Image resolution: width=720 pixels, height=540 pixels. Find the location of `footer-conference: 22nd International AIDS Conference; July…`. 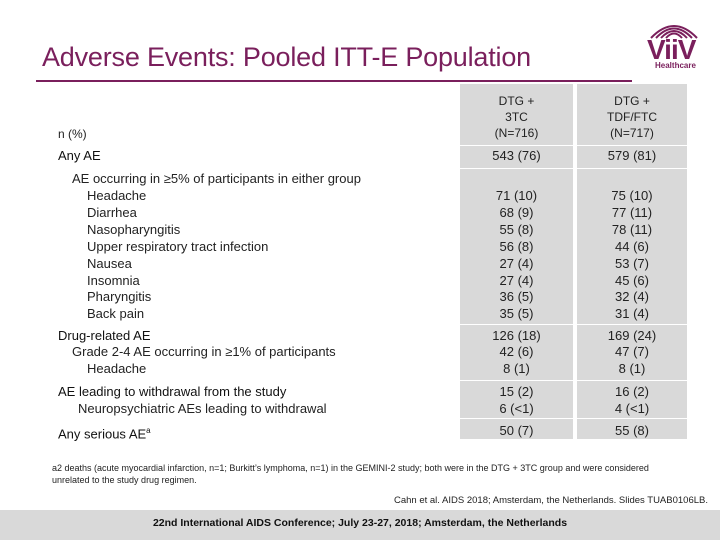

footer-conference: 22nd International AIDS Conference; July… is located at coordinates (360, 523).